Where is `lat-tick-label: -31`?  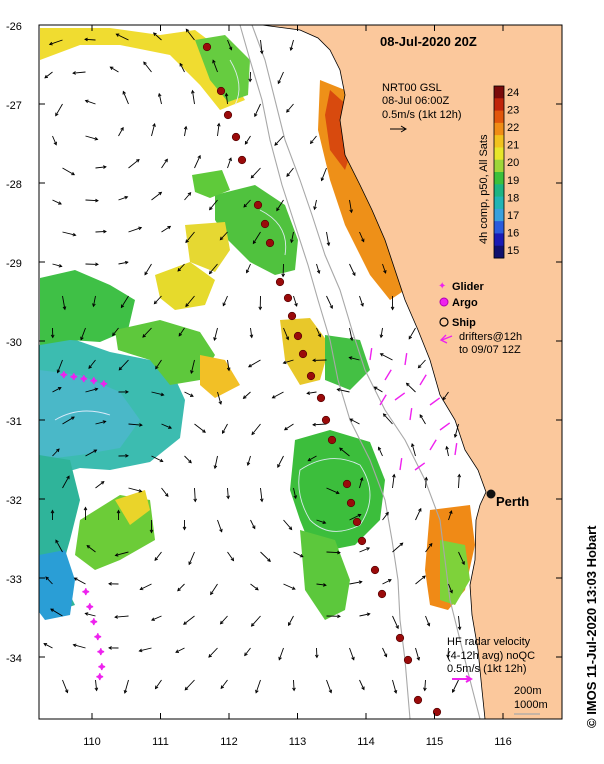
lat-tick-label: -31 is located at coordinates (14, 422).